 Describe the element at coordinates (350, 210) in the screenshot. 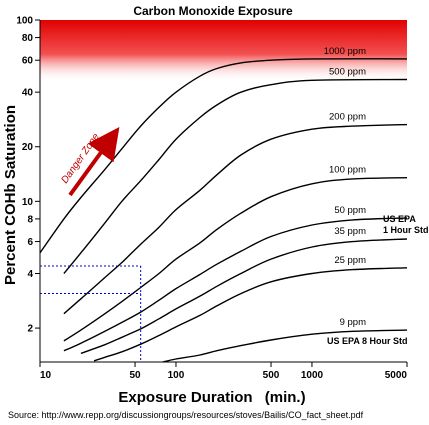

I see `series-label-50-ppm: 50 ppm` at that location.